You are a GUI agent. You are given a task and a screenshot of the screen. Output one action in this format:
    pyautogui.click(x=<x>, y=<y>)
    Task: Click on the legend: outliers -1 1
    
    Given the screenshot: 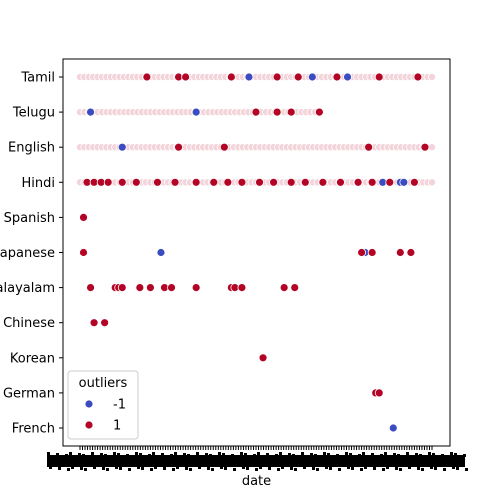 What is the action you would take?
    pyautogui.click(x=103, y=405)
    